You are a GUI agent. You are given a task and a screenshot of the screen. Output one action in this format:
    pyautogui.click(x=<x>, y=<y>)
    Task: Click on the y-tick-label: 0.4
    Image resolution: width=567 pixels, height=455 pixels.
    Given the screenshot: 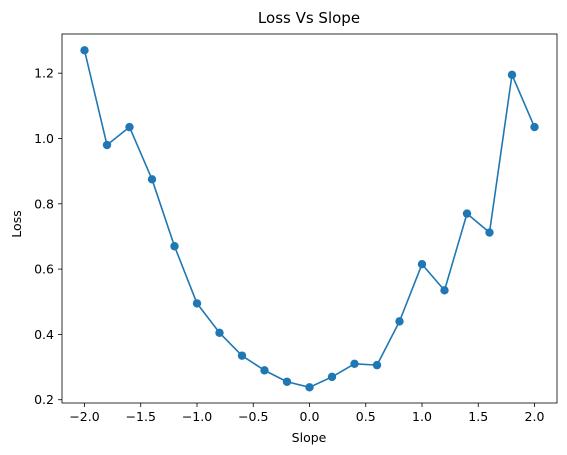 What is the action you would take?
    pyautogui.click(x=44, y=334)
    